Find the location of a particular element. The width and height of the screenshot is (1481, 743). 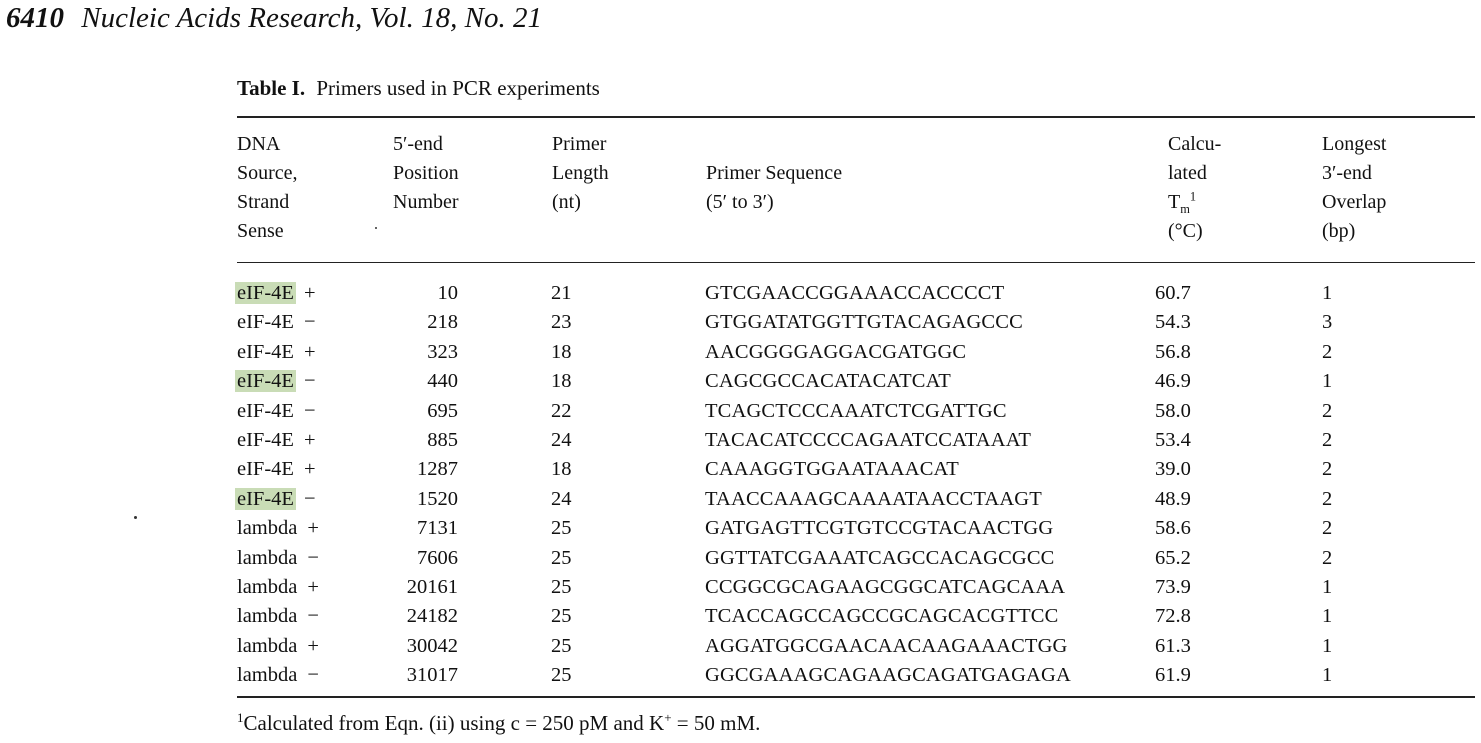

cell-sequence: GGTTATCGAAATCAGCCACAGCGCC is located at coordinates (880, 557).